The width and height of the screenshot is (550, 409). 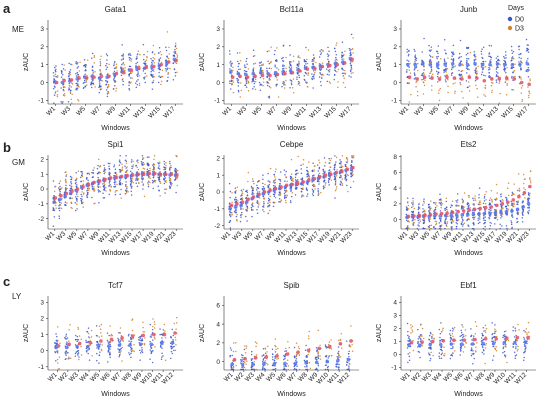 What do you see at coordinates (42, 351) in the screenshot?
I see `y-tick-label: 0` at bounding box center [42, 351].